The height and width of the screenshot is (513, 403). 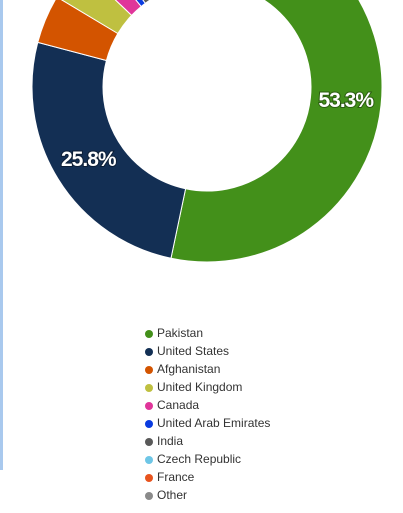 What do you see at coordinates (1, 235) in the screenshot?
I see `left-edge` at bounding box center [1, 235].